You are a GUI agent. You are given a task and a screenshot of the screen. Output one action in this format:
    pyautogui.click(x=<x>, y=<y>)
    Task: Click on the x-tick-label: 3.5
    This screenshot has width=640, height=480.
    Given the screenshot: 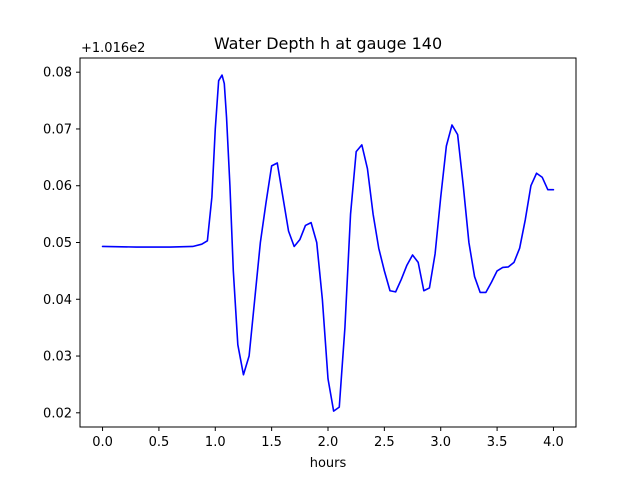 What is the action you would take?
    pyautogui.click(x=497, y=442)
    